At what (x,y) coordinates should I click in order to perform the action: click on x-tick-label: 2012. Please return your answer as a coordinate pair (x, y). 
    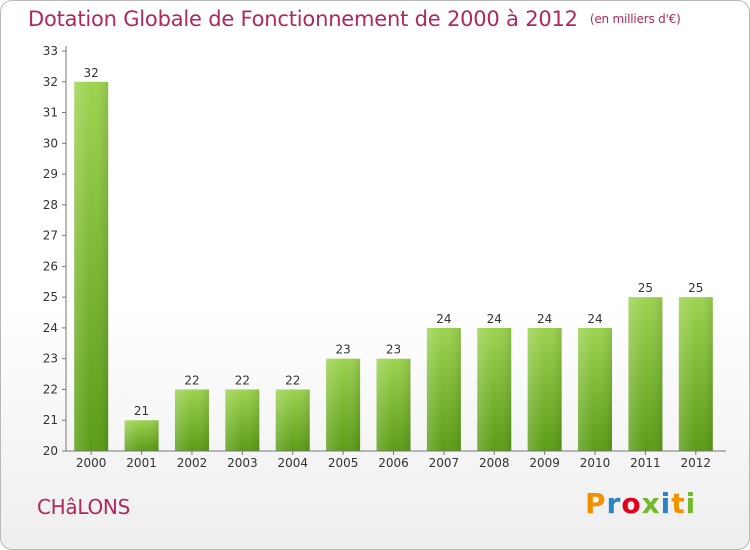
    Looking at the image, I should click on (696, 463).